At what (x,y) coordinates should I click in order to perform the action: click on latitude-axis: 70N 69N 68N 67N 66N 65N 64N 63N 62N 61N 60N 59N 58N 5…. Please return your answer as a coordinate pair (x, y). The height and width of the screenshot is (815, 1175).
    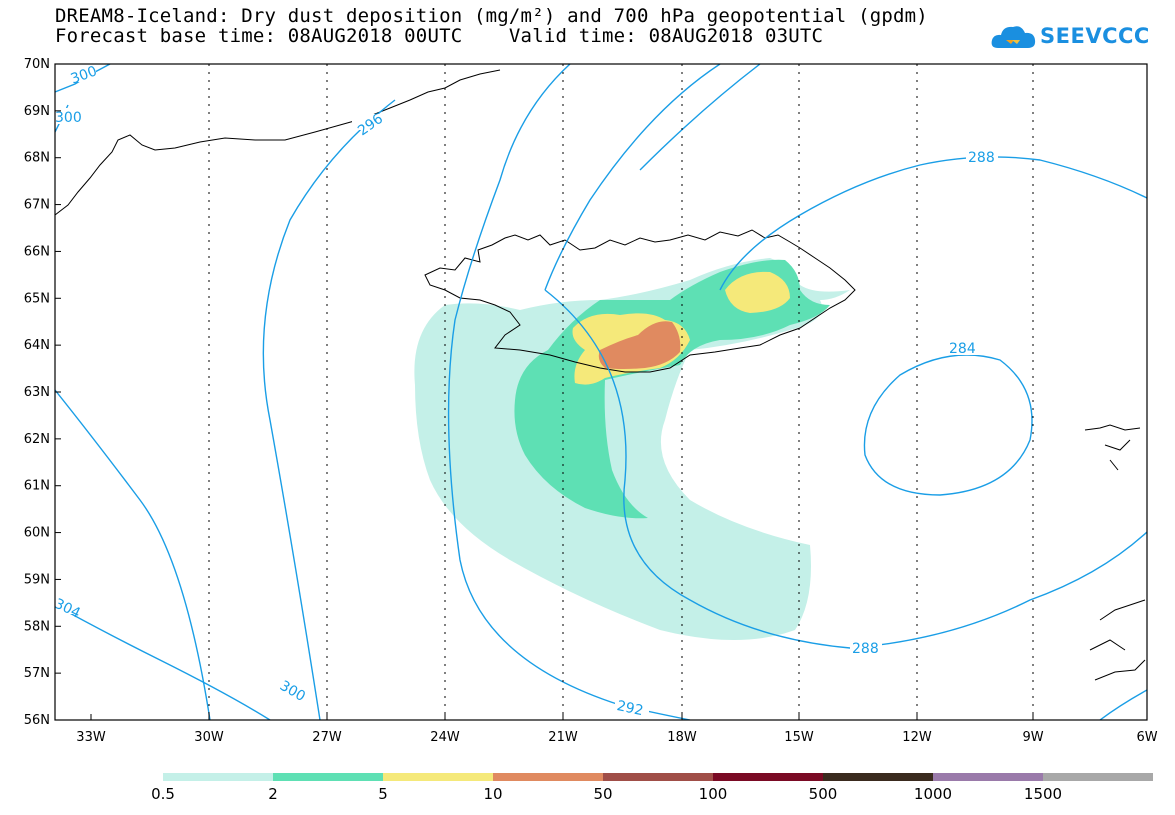
    Looking at the image, I should click on (42, 392).